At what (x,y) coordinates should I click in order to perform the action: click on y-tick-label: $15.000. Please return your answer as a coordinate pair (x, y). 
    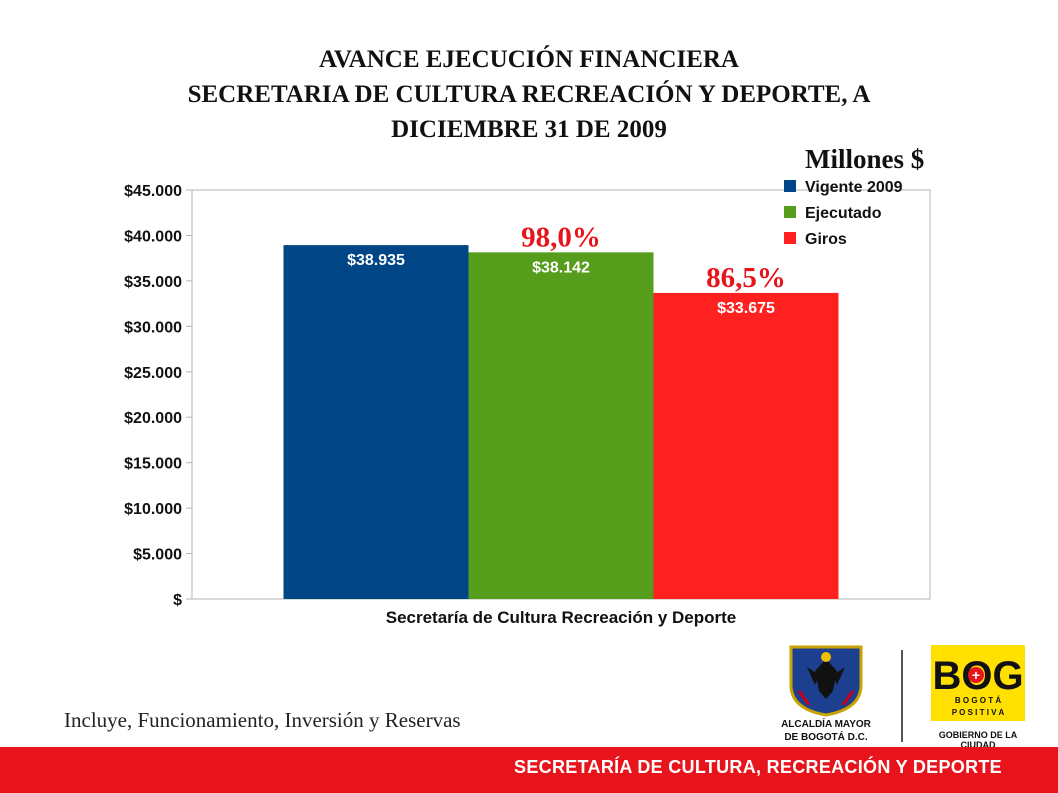
    Looking at the image, I should click on (153, 464).